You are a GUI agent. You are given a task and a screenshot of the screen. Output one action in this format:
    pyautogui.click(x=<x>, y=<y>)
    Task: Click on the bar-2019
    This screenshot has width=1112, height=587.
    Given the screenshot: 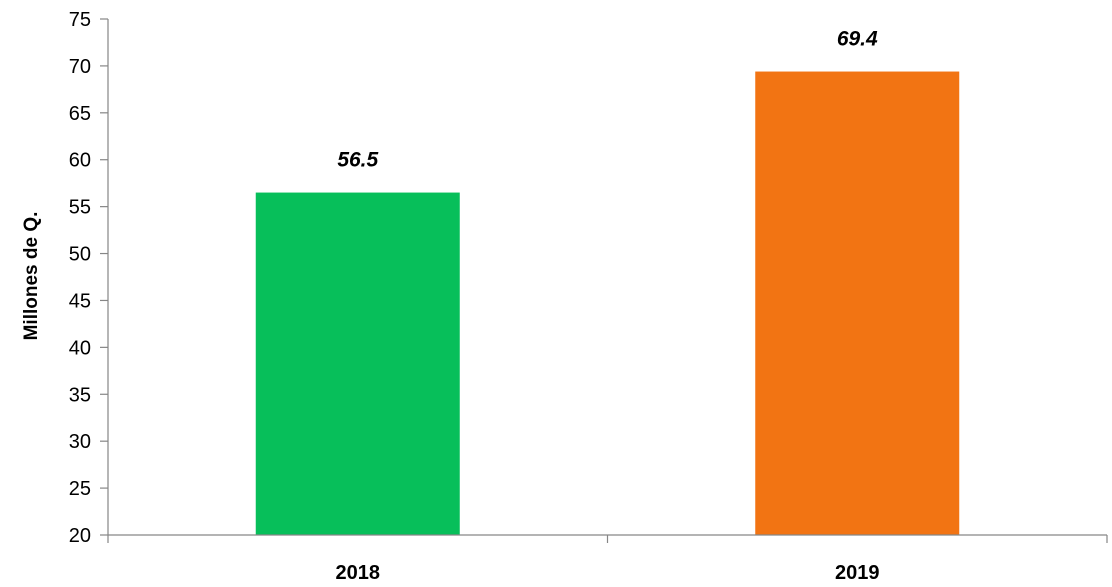 What is the action you would take?
    pyautogui.click(x=857, y=303)
    